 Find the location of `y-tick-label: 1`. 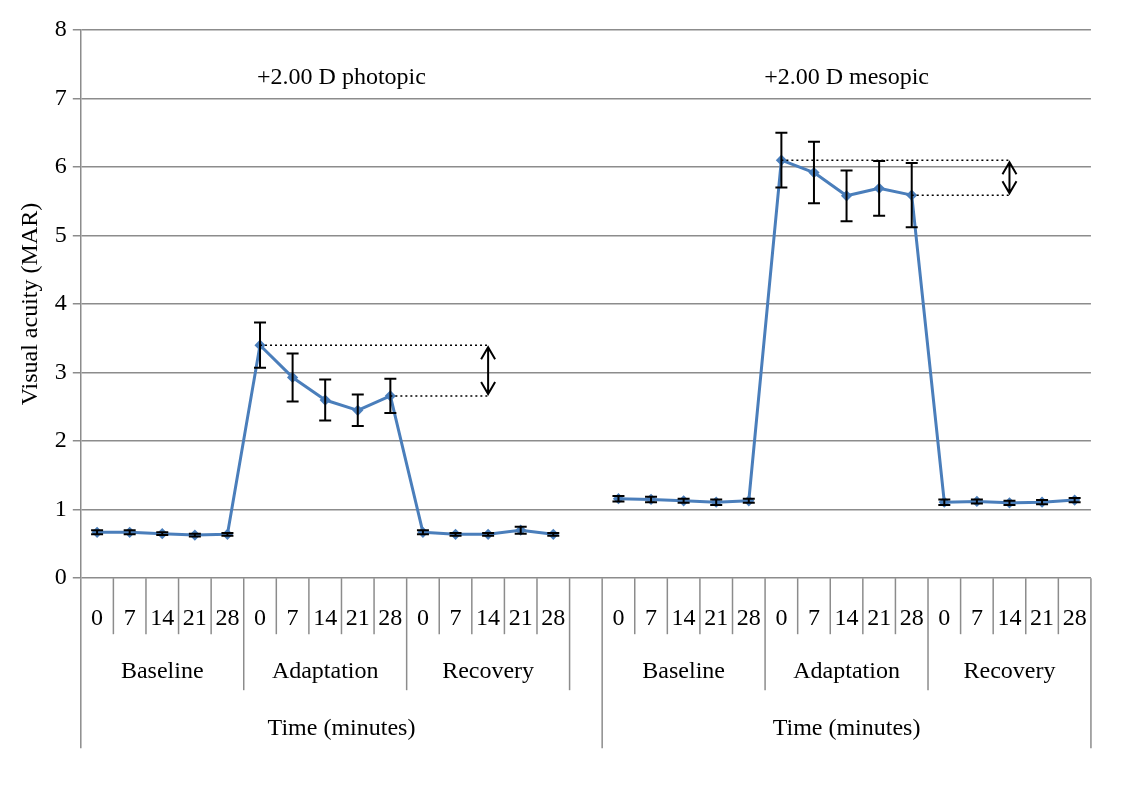

y-tick-label: 1 is located at coordinates (60, 507).